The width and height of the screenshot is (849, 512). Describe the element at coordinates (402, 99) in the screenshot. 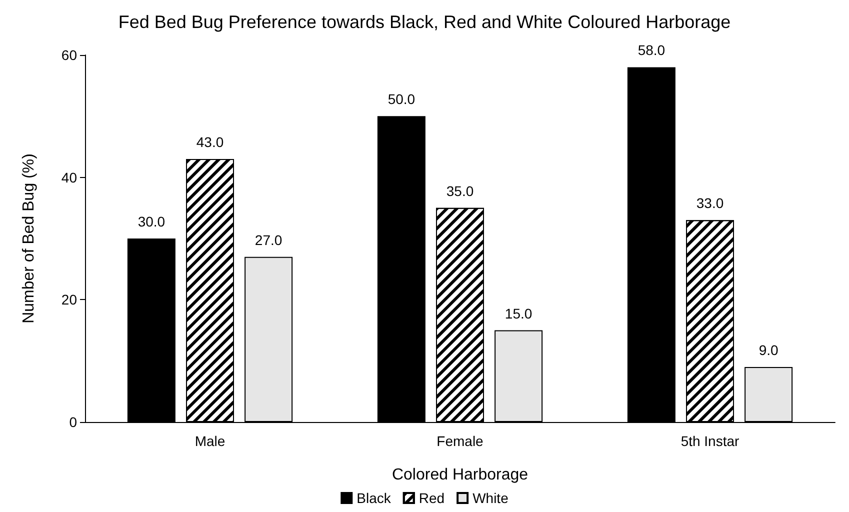

I see `data-label: 50.0` at that location.